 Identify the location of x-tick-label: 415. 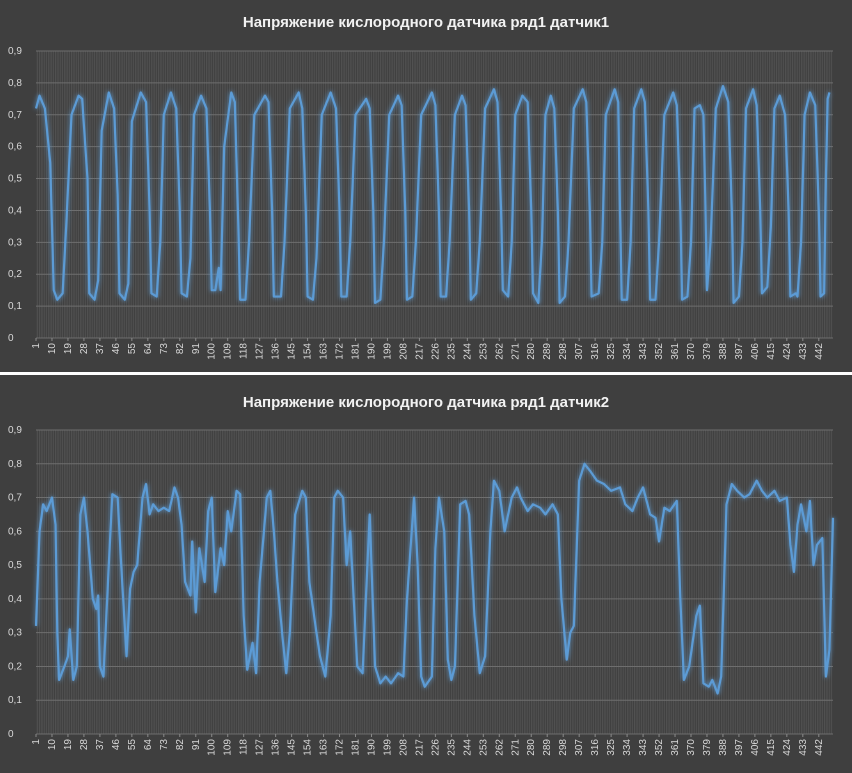
(771, 747).